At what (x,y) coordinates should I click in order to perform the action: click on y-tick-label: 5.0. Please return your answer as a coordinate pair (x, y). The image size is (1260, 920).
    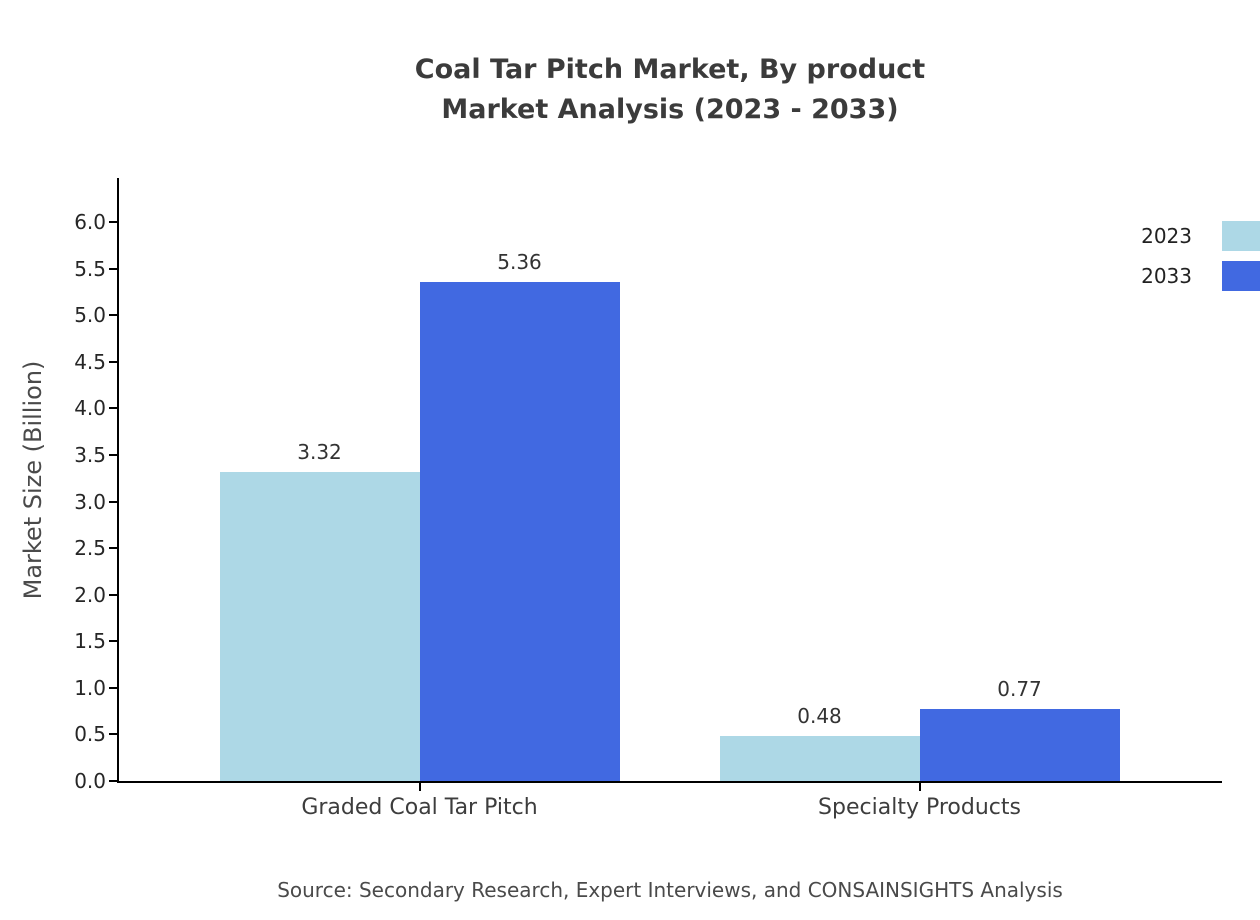
    Looking at the image, I should click on (90, 315).